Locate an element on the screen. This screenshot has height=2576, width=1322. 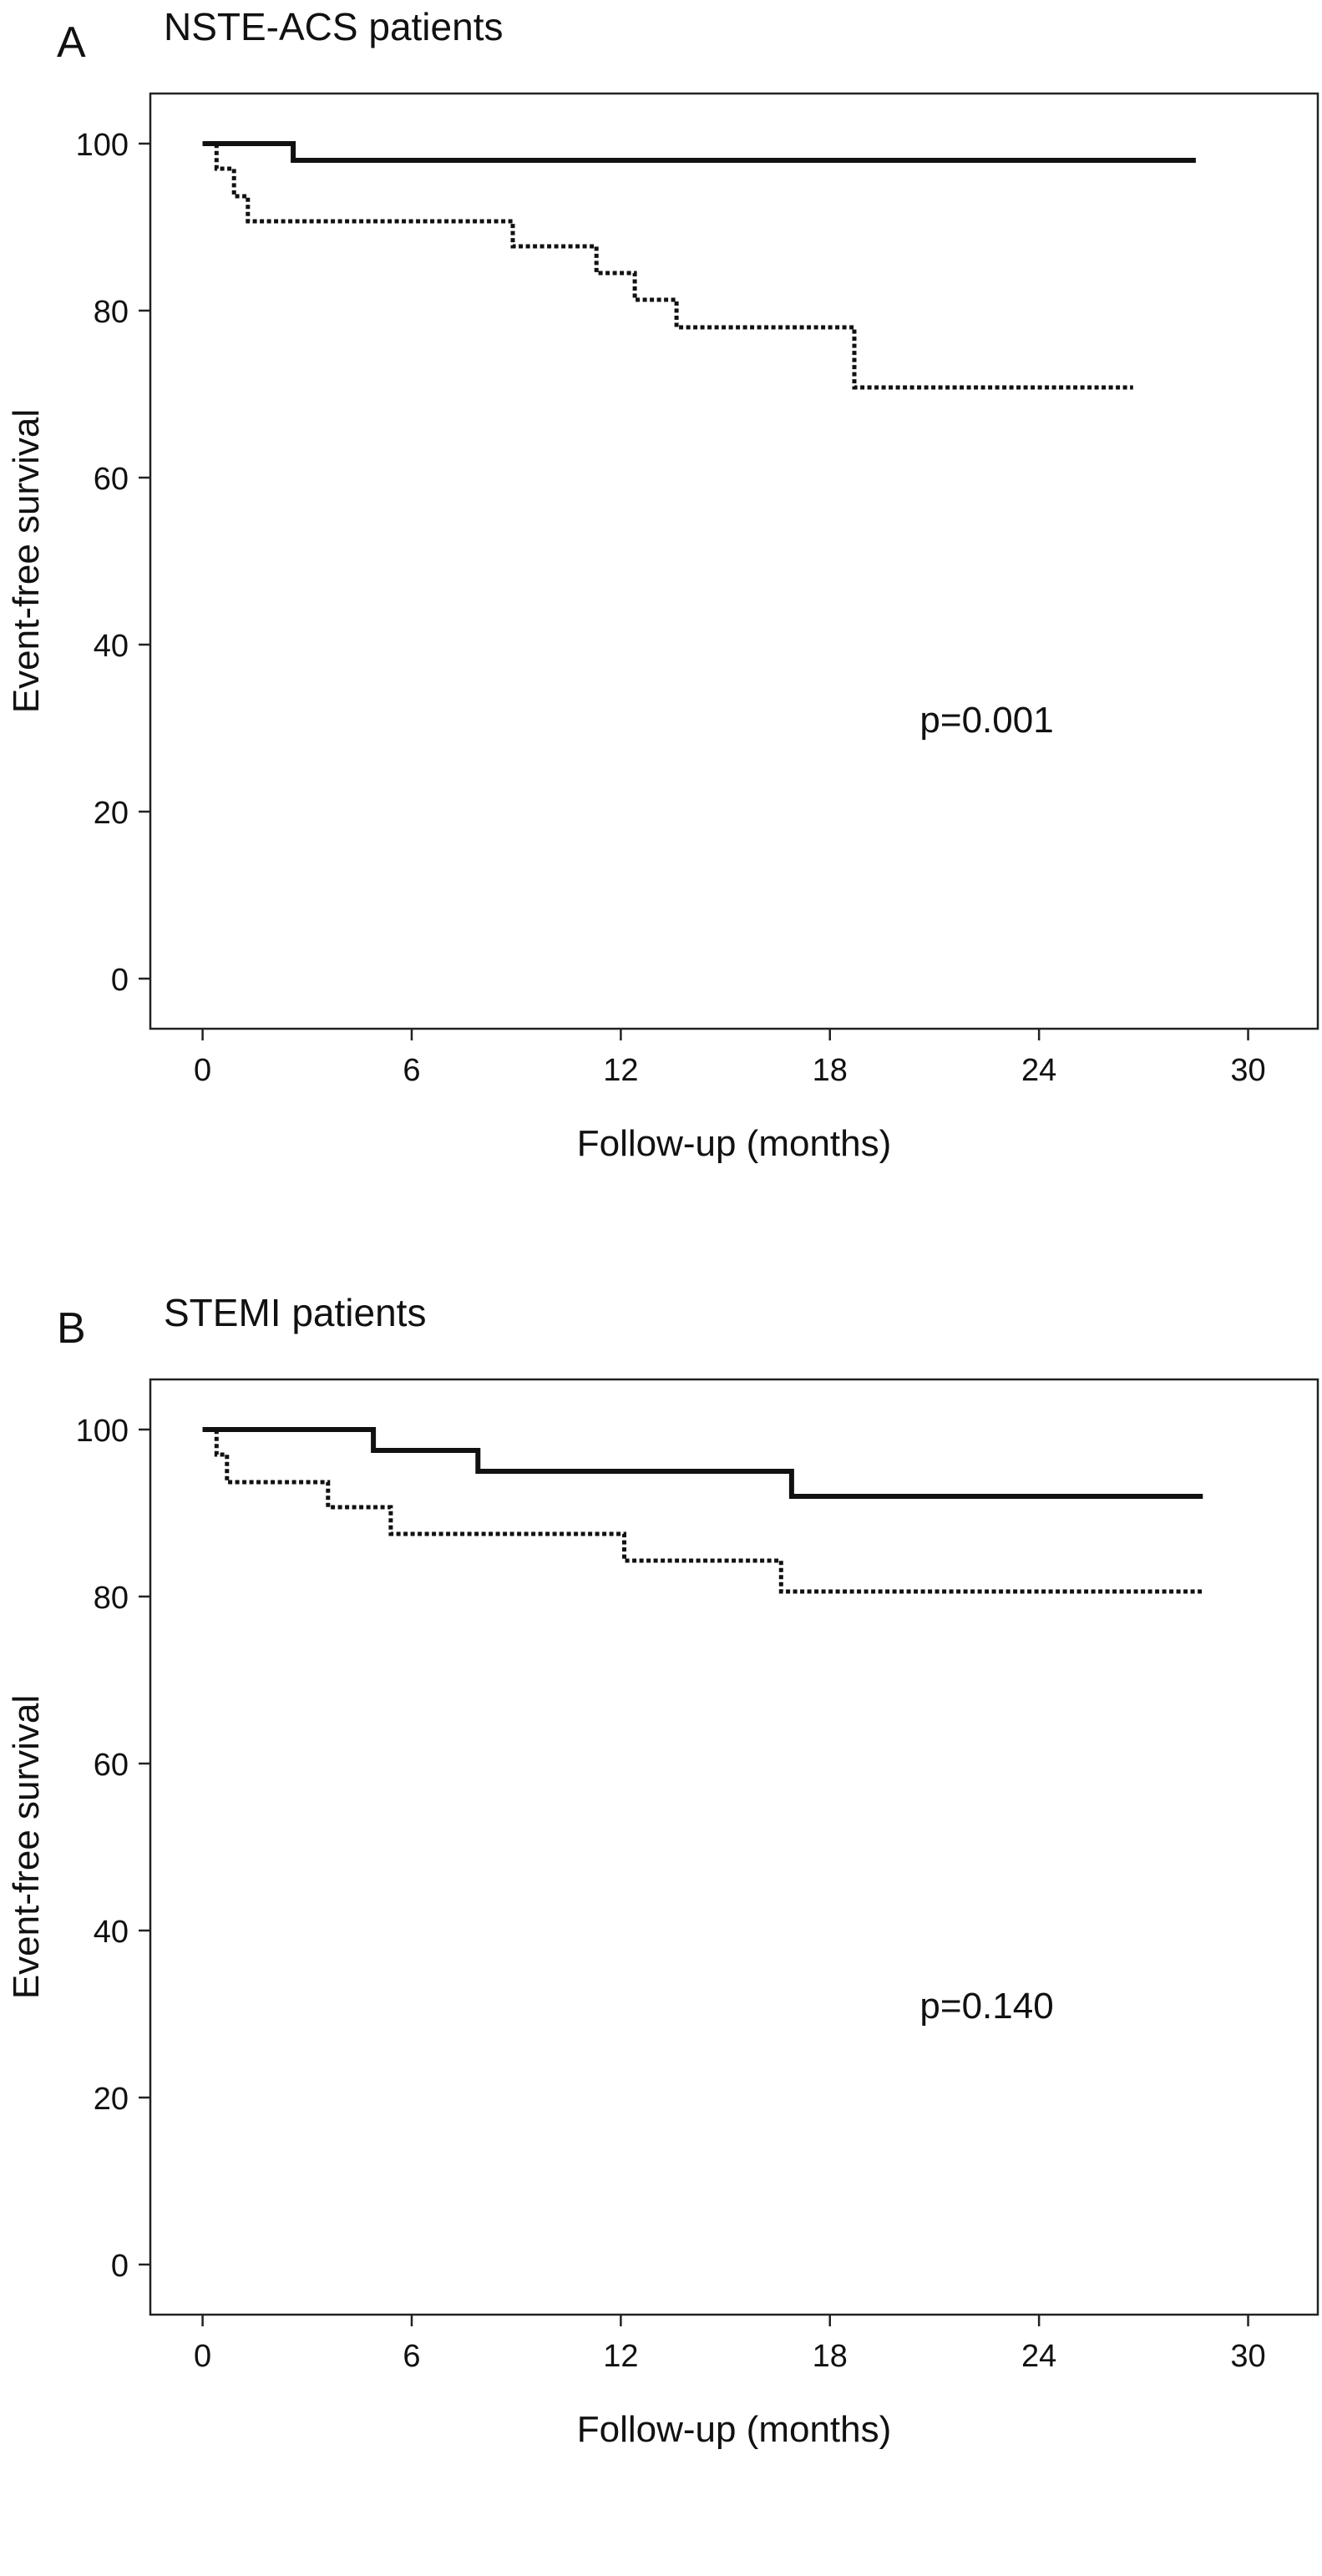
chart-title: NSTE-ACS patients is located at coordinates (333, 26).